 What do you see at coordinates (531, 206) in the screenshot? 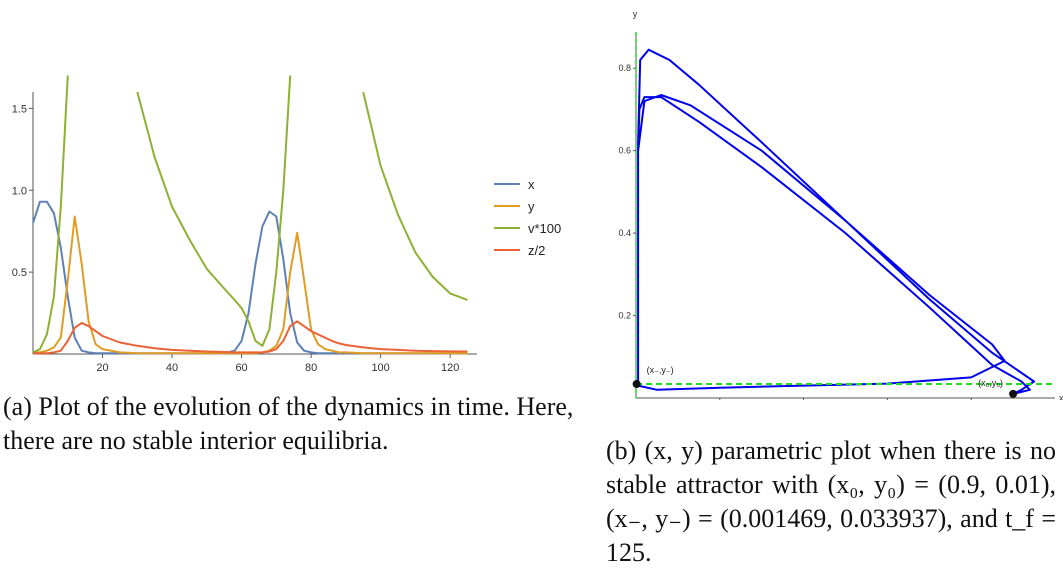
I see `legend-label: y` at bounding box center [531, 206].